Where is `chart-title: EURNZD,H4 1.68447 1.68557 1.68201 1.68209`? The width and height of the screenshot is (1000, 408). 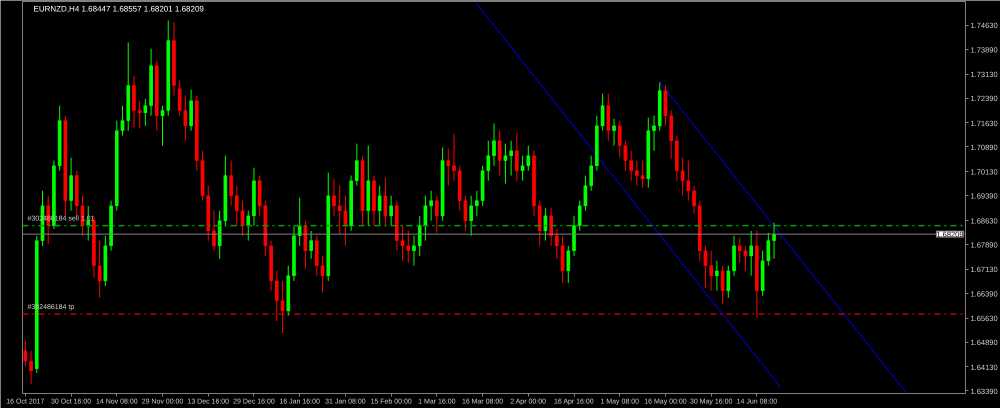
chart-title: EURNZD,H4 1.68447 1.68557 1.68201 1.68209 is located at coordinates (119, 9).